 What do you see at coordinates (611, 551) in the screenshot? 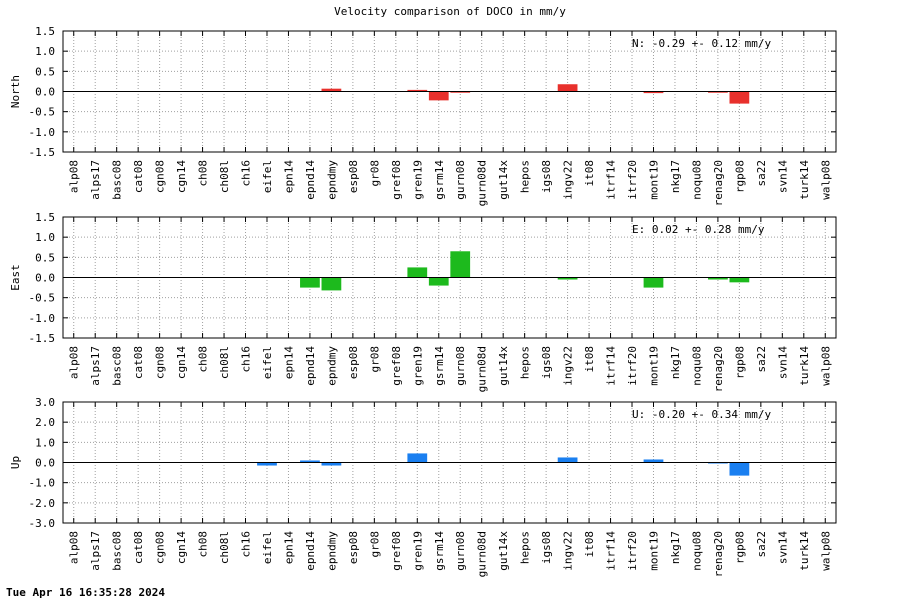
I see `x-tick-label: itrf14` at bounding box center [611, 551].